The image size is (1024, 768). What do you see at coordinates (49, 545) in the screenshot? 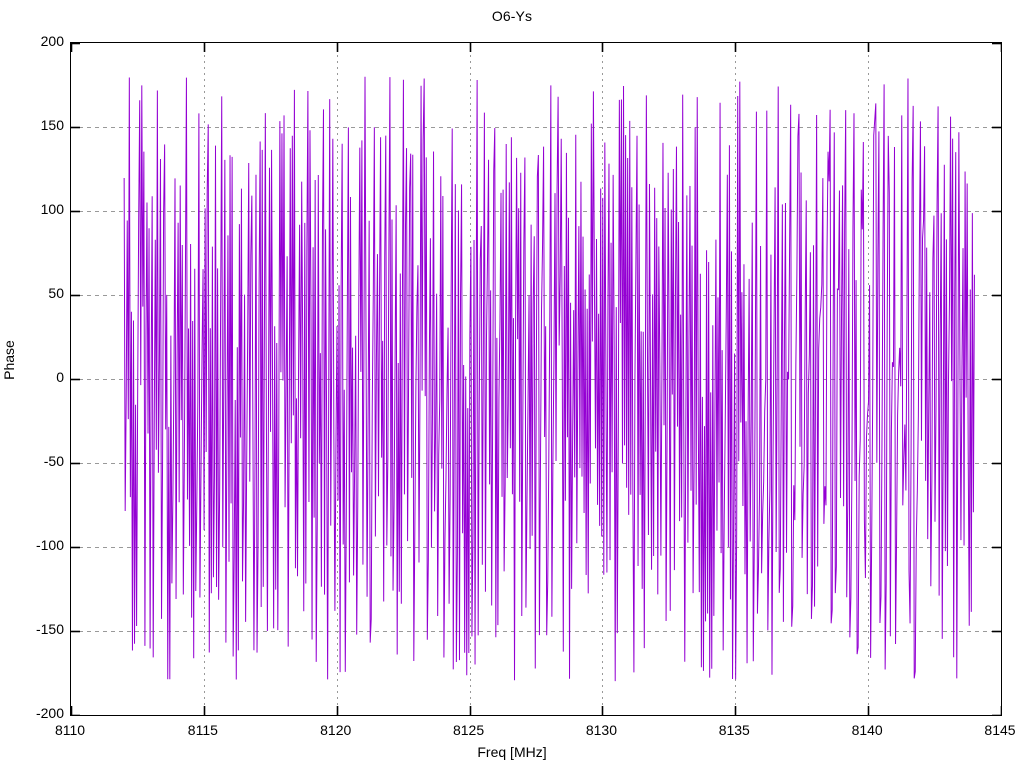
I see `y-tick-label: -100` at bounding box center [49, 545].